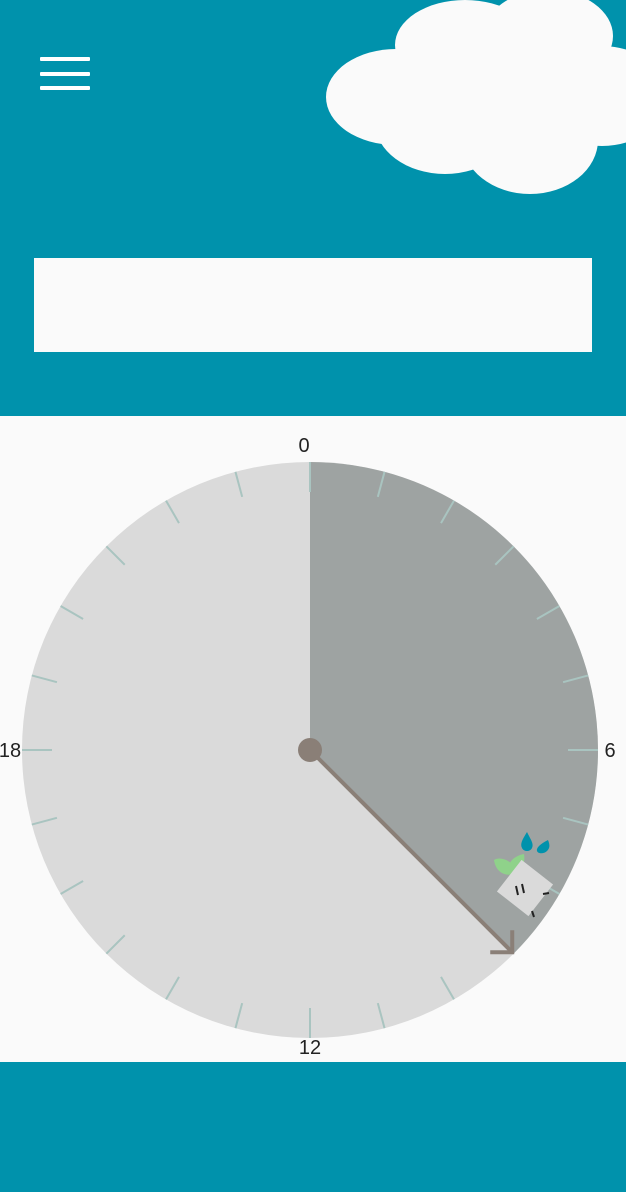 Image resolution: width=626 pixels, height=1192 pixels. I want to click on hand-pivot, so click(310, 750).